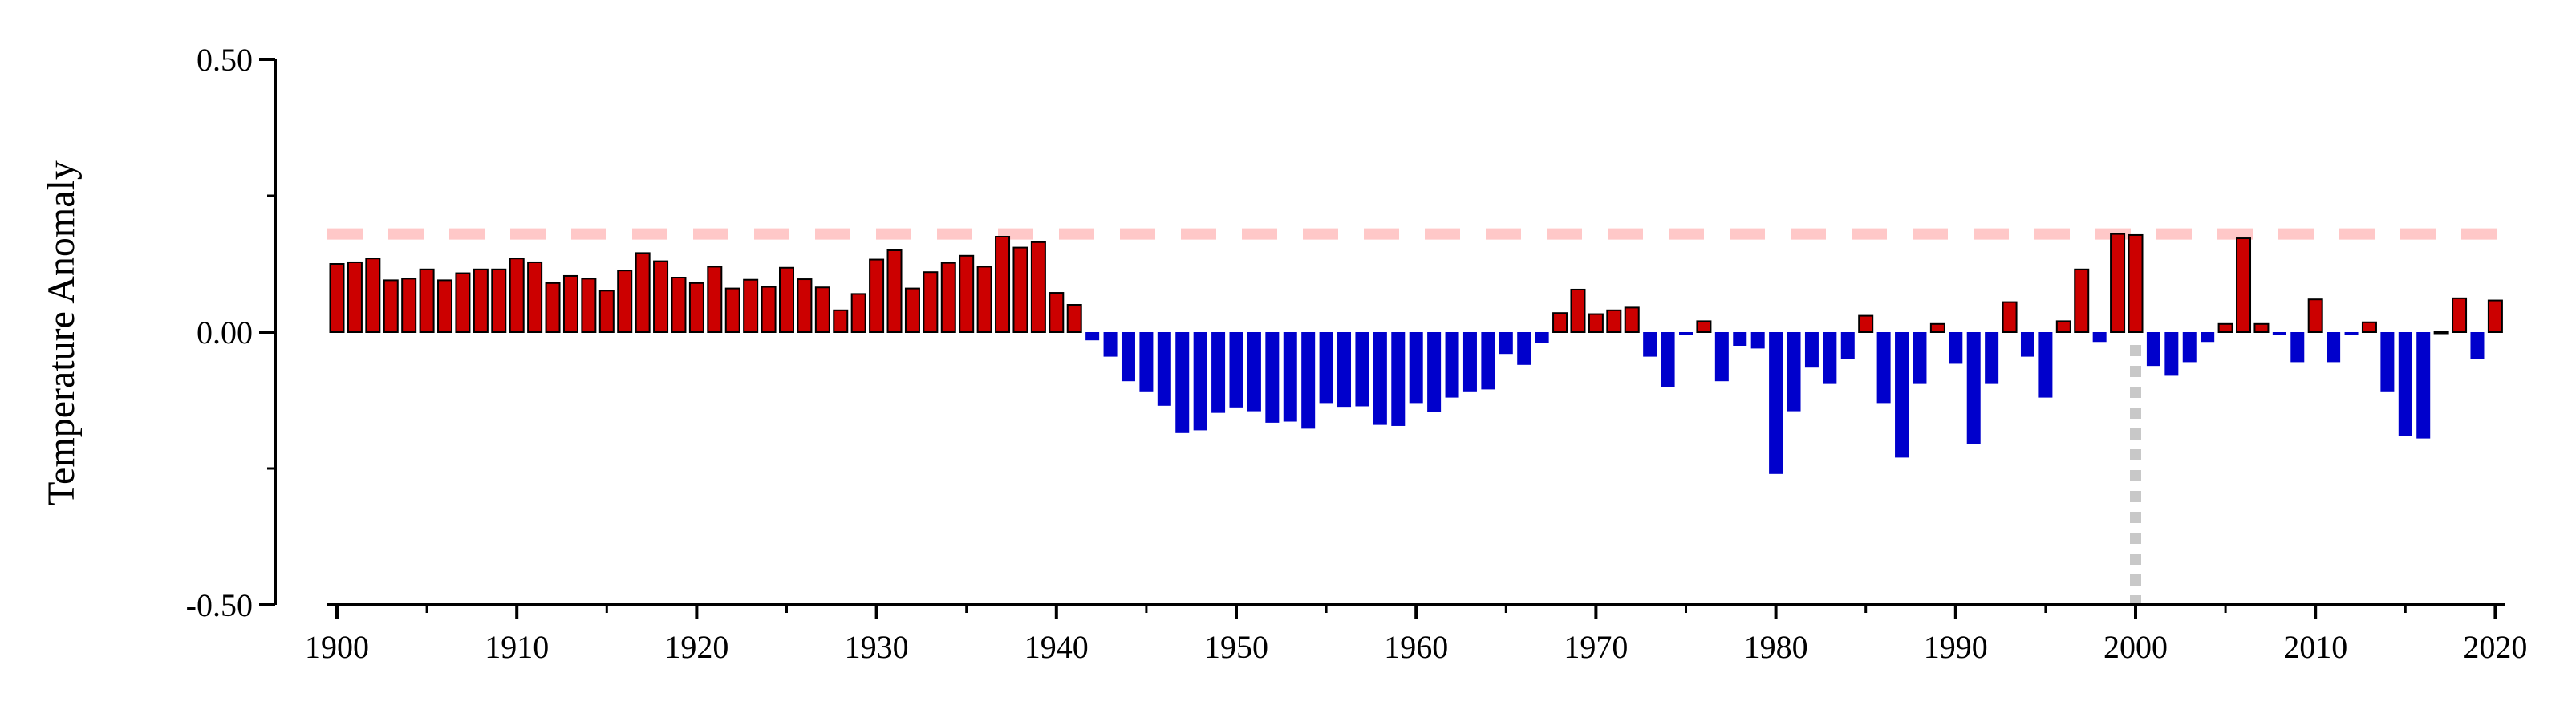 The width and height of the screenshot is (2576, 722). I want to click on bar-1983, so click(1830, 358).